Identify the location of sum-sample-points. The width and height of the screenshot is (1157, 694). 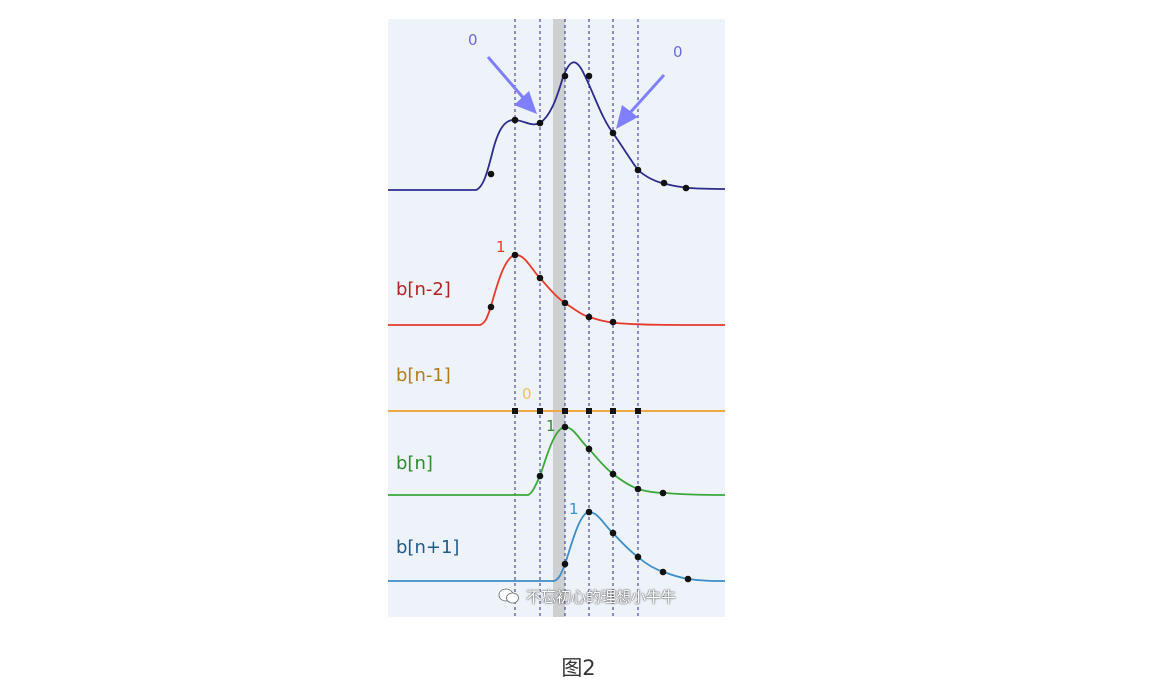
(588, 132).